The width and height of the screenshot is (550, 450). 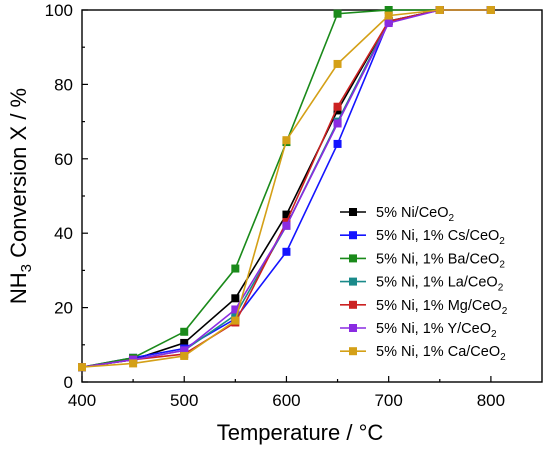 I want to click on legend-item: 5% Ni, 1% Ba/CeO2, so click(x=422, y=260).